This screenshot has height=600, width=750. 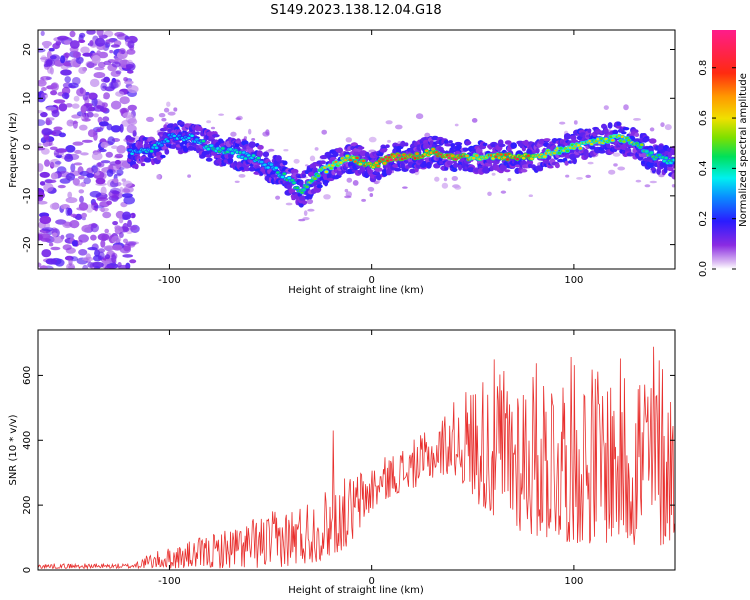 I want to click on spectrogram-y-axis-label: Frequency (Hz), so click(x=13, y=150).